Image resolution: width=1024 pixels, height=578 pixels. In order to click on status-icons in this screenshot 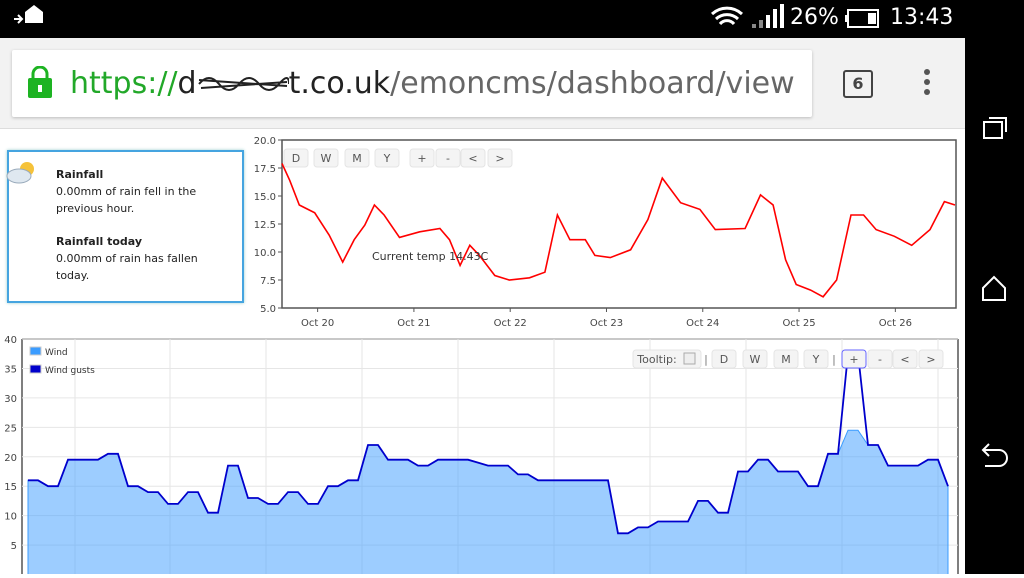, I will do `click(446, 16)`.